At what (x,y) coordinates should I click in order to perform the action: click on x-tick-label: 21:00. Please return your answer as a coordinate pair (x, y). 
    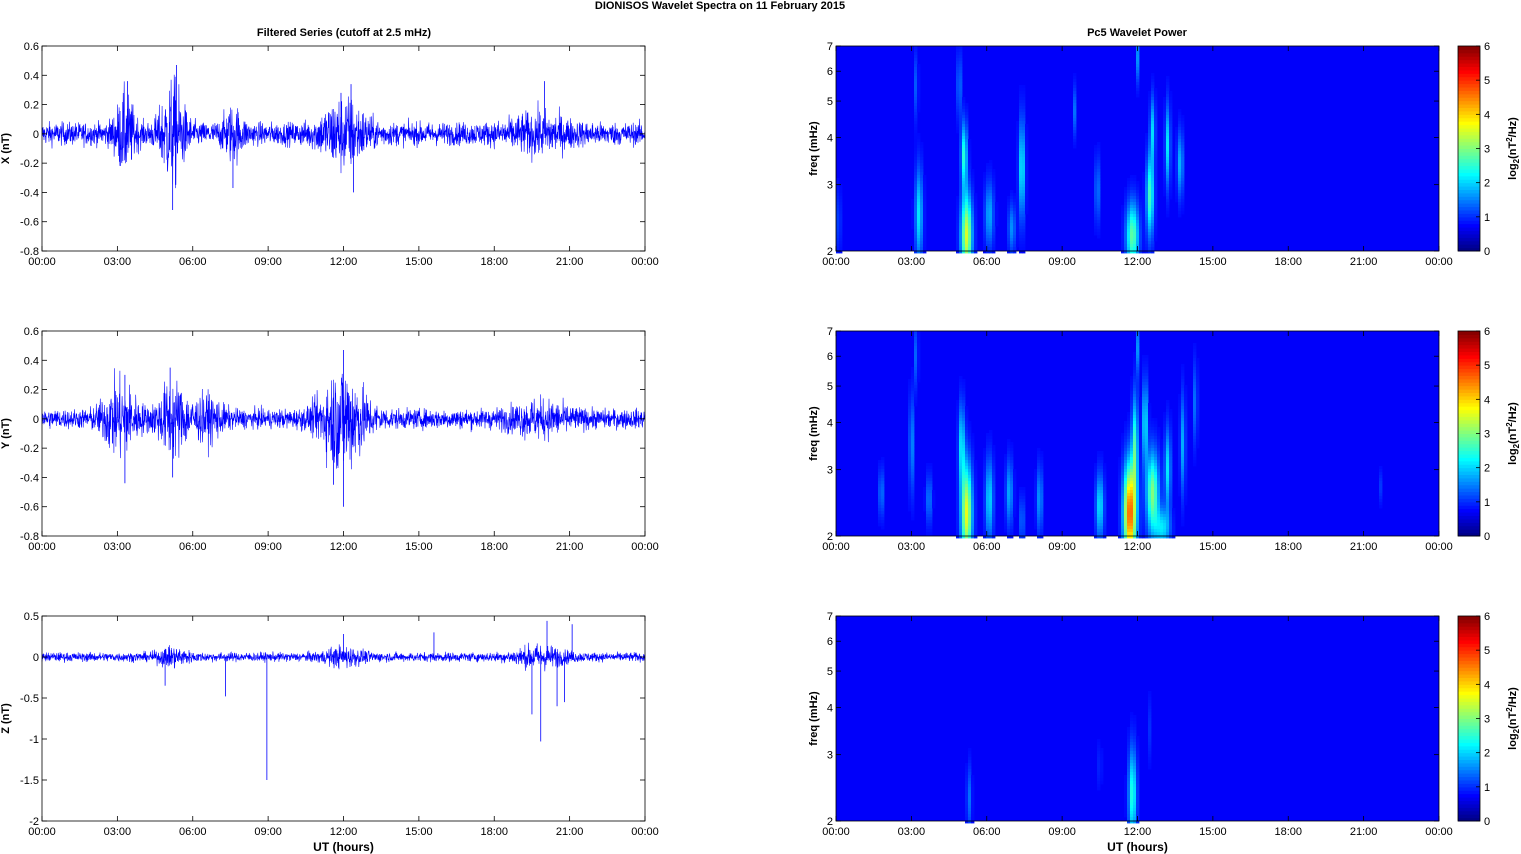
    Looking at the image, I should click on (1364, 262).